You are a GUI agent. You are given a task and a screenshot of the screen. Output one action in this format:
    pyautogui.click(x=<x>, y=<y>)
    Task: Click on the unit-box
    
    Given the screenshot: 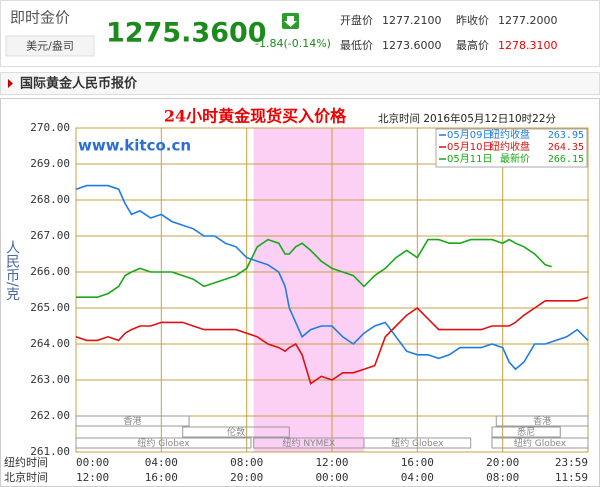 What is the action you would take?
    pyautogui.click(x=50, y=46)
    